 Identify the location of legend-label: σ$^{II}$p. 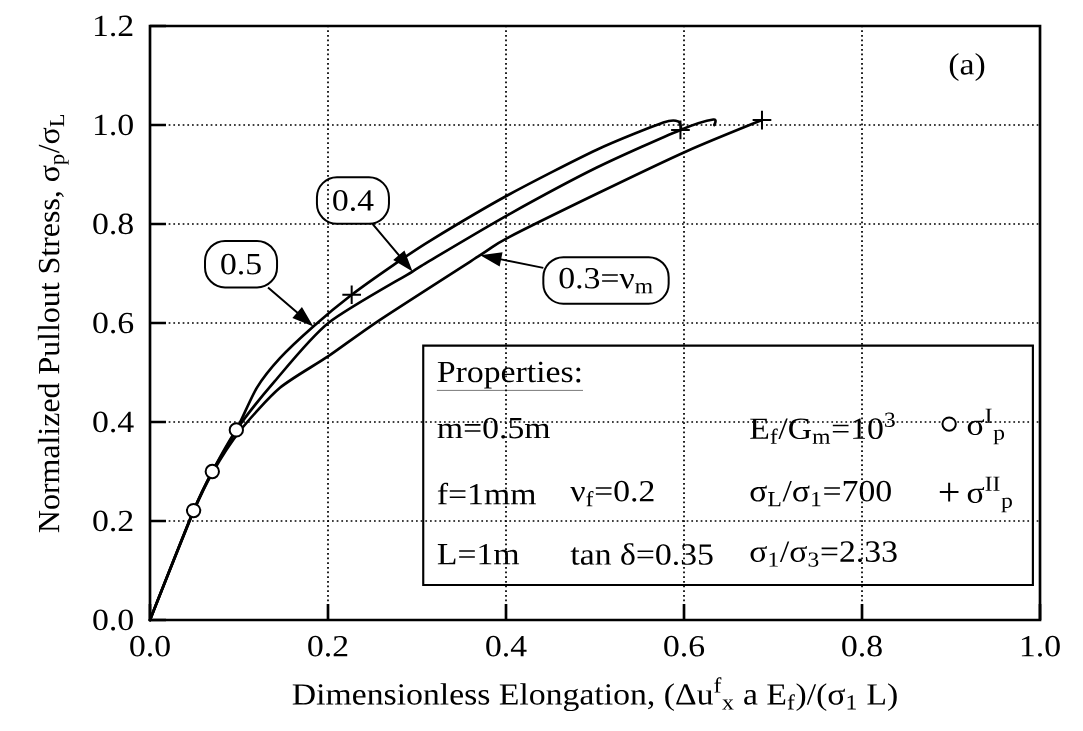
(989, 494).